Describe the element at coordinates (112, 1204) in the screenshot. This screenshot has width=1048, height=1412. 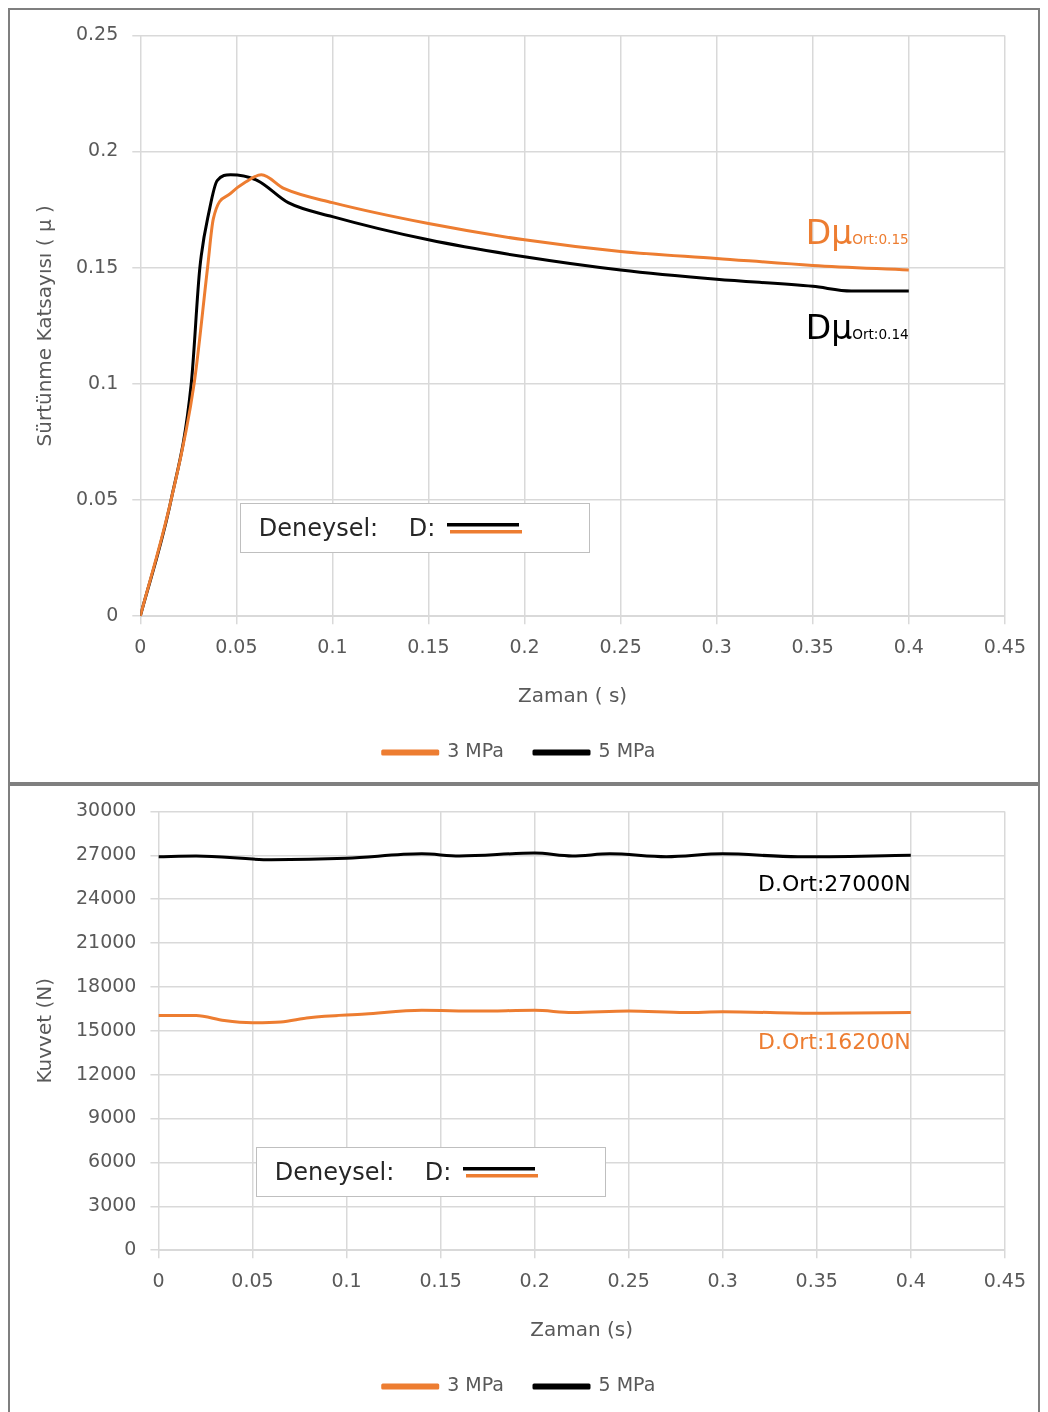
I see `y-tick-label: 3000` at that location.